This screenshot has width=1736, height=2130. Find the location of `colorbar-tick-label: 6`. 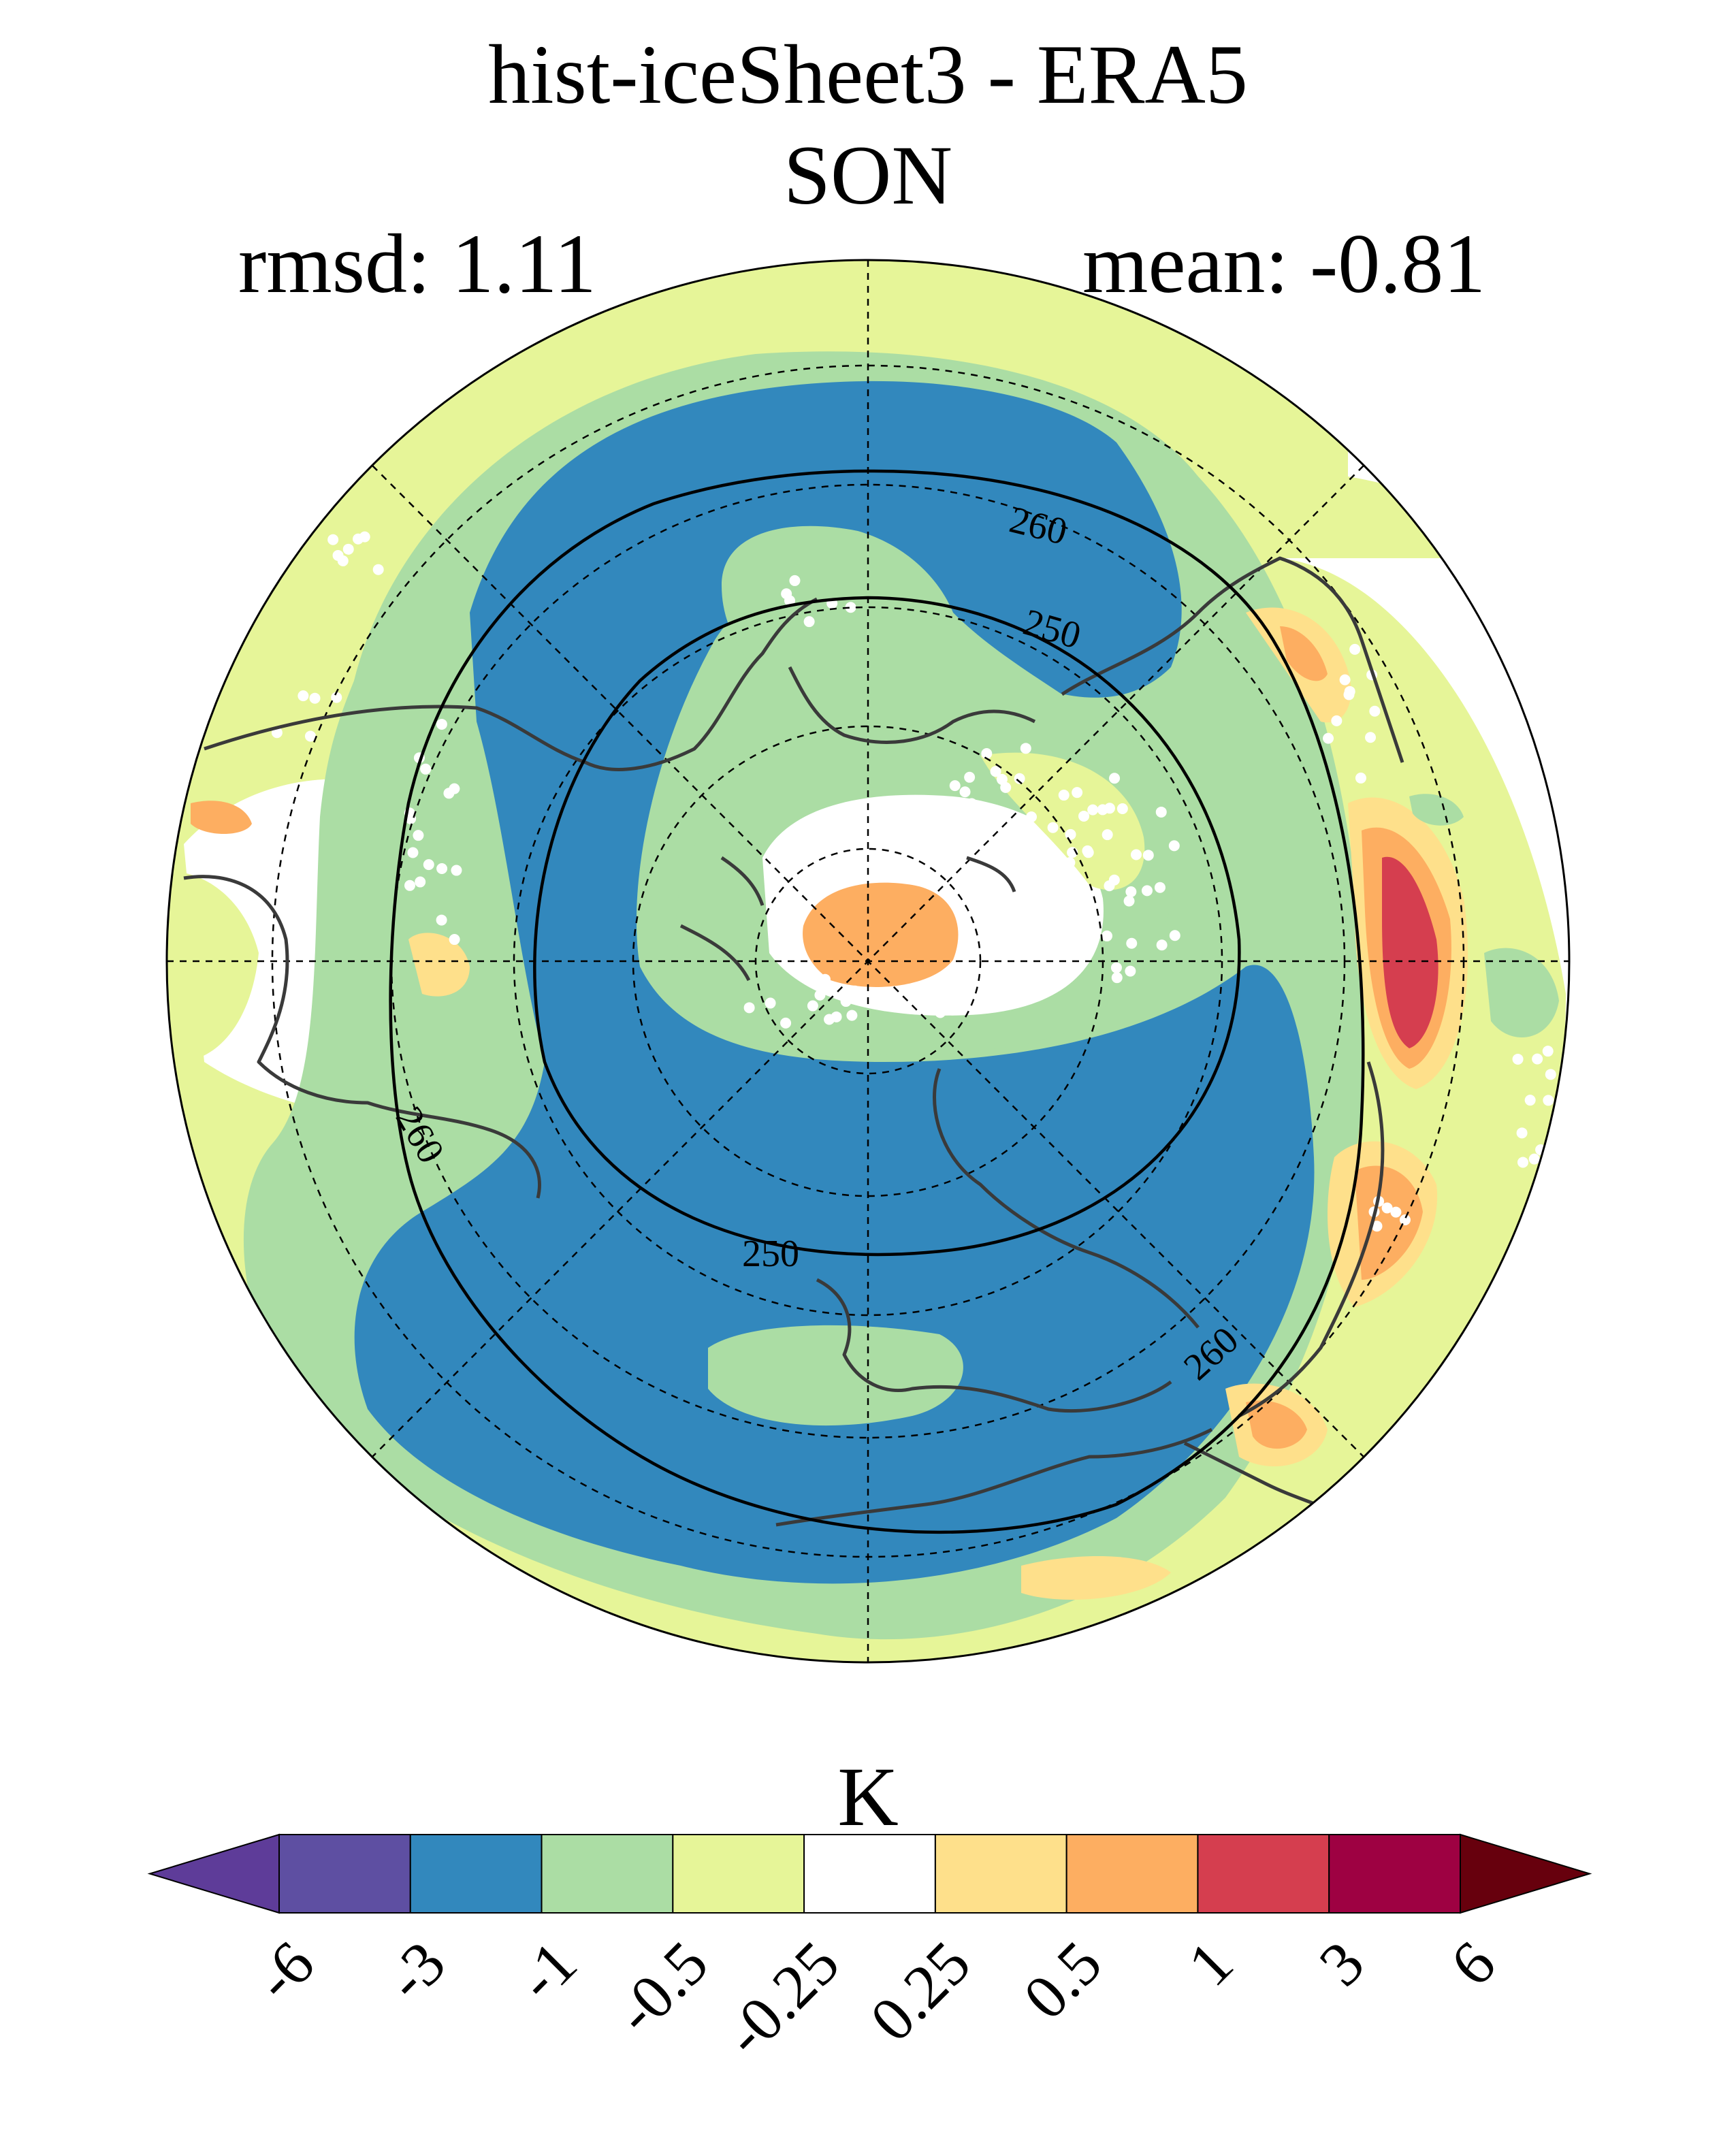

colorbar-tick-label: 6 is located at coordinates (1473, 1963).